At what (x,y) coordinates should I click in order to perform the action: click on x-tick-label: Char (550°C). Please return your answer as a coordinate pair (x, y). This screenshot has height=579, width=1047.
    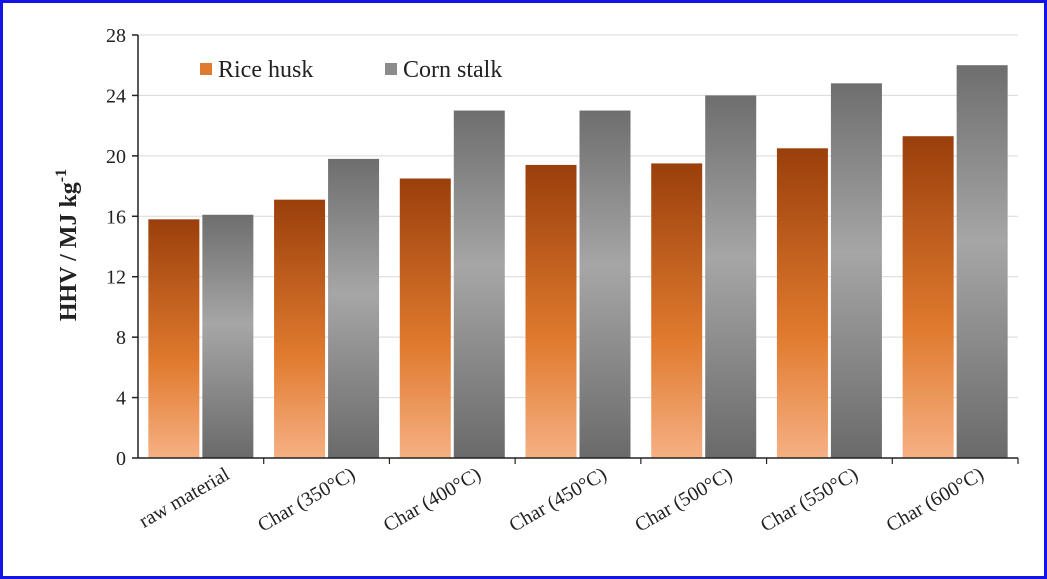
    Looking at the image, I should click on (809, 499).